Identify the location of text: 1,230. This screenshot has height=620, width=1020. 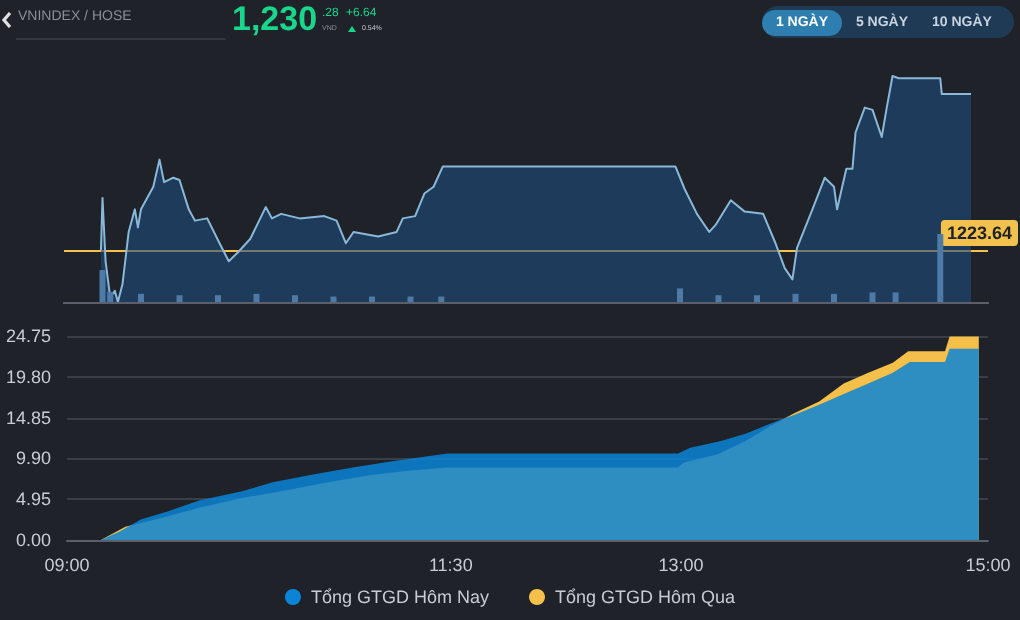
(275, 20).